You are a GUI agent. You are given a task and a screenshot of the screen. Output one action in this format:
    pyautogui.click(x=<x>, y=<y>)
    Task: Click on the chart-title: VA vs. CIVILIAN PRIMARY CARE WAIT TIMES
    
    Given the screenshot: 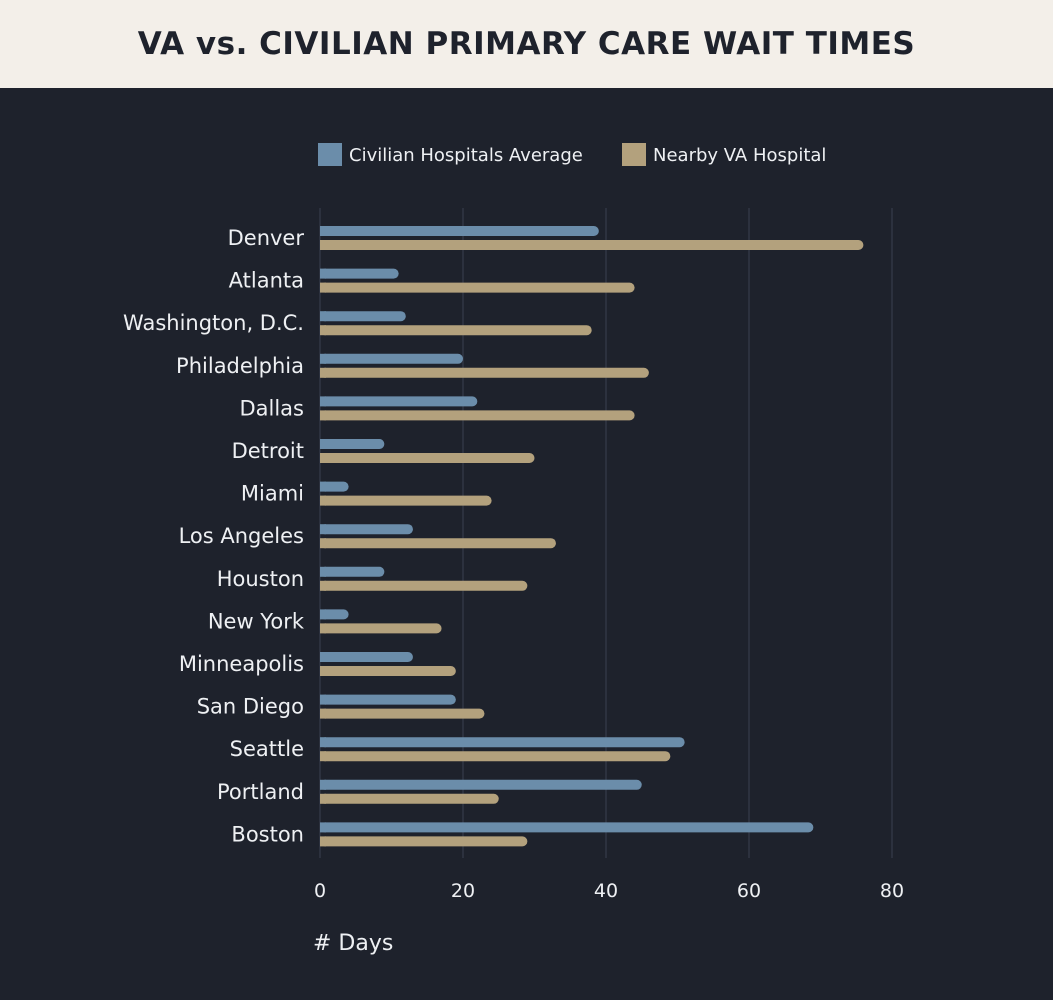 What is the action you would take?
    pyautogui.click(x=526, y=44)
    